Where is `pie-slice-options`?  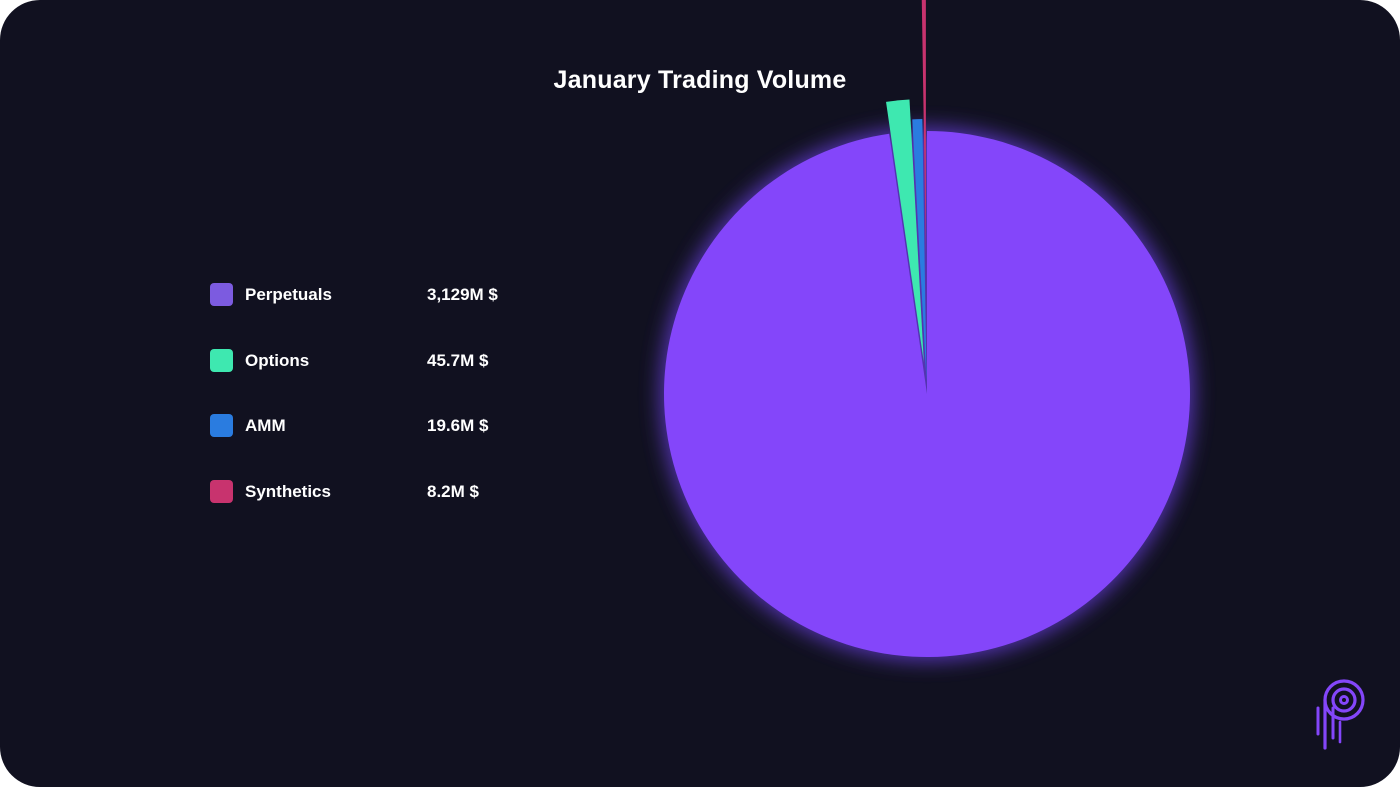
pie-slice-options is located at coordinates (905, 231).